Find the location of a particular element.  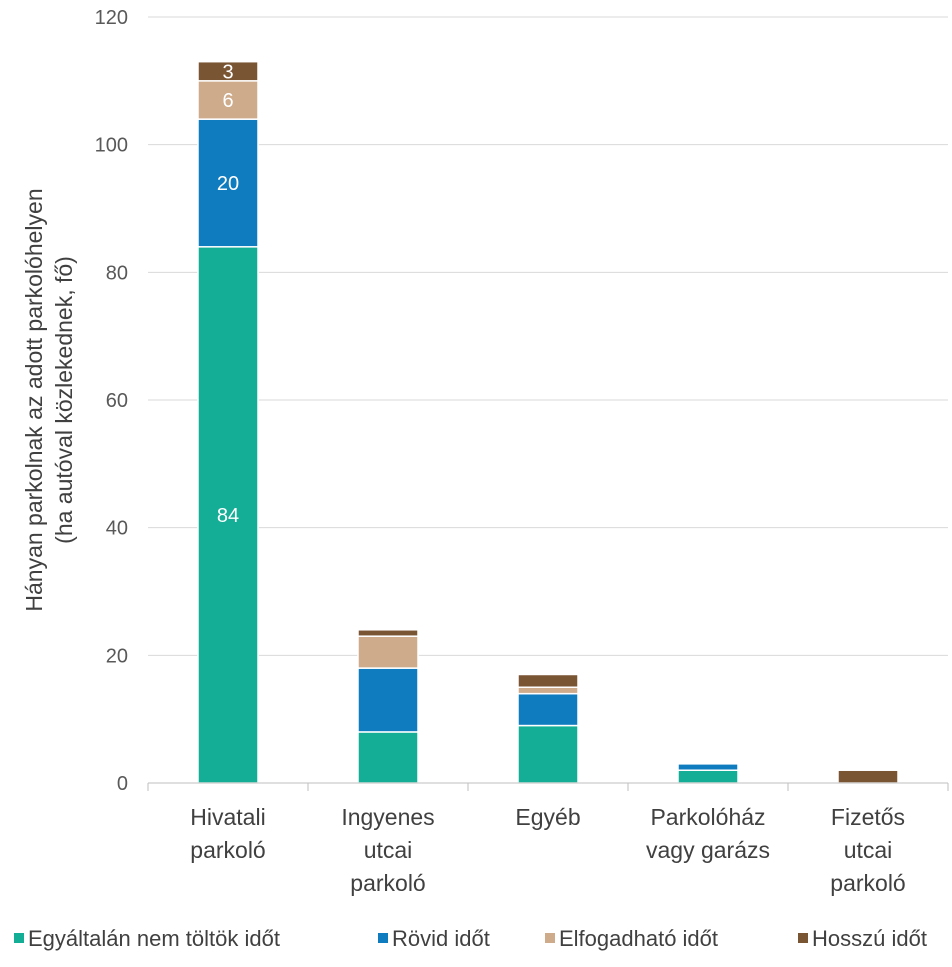

y-axis-title-line: (ha autóval közlekednek, fő) is located at coordinates (64, 400).